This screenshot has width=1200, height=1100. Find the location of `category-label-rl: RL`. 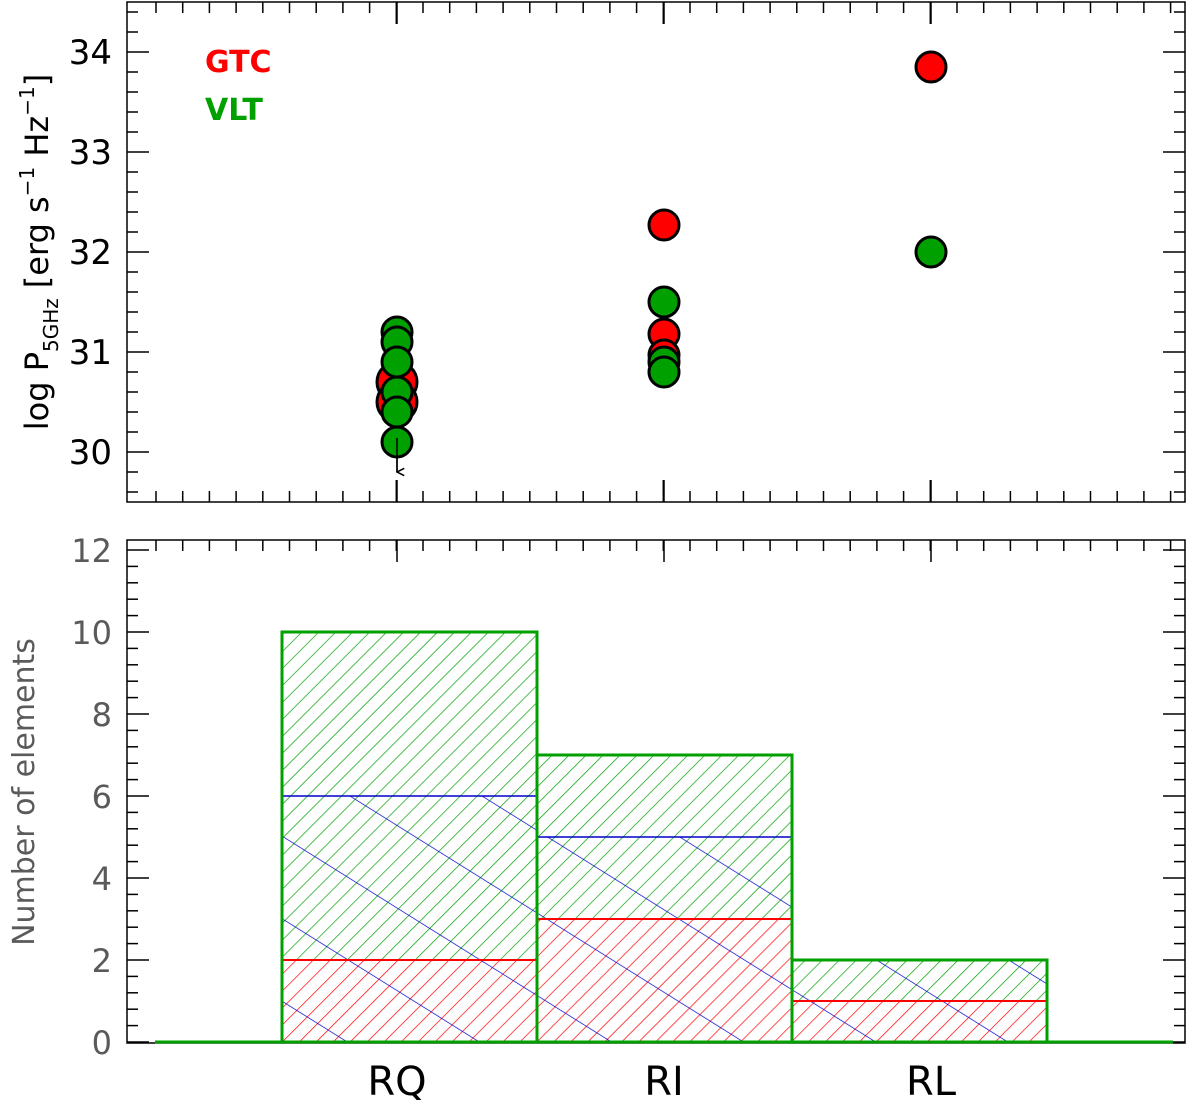

category-label-rl: RL is located at coordinates (931, 1079).